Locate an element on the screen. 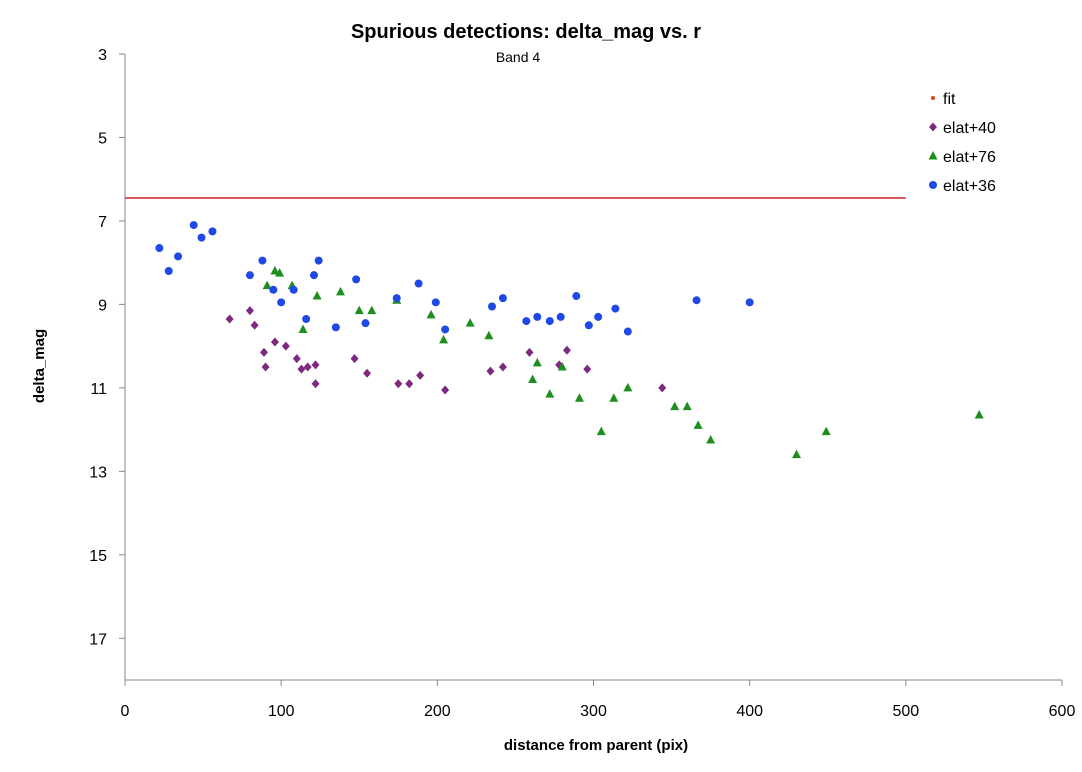  x-tick-label: 500 is located at coordinates (905, 711).